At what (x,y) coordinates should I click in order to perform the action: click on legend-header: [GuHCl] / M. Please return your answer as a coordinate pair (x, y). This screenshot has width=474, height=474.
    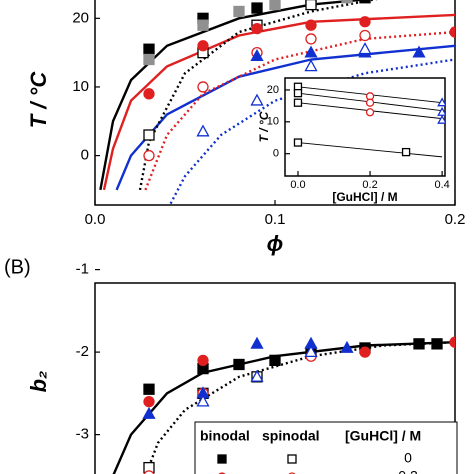
    Looking at the image, I should click on (383, 436).